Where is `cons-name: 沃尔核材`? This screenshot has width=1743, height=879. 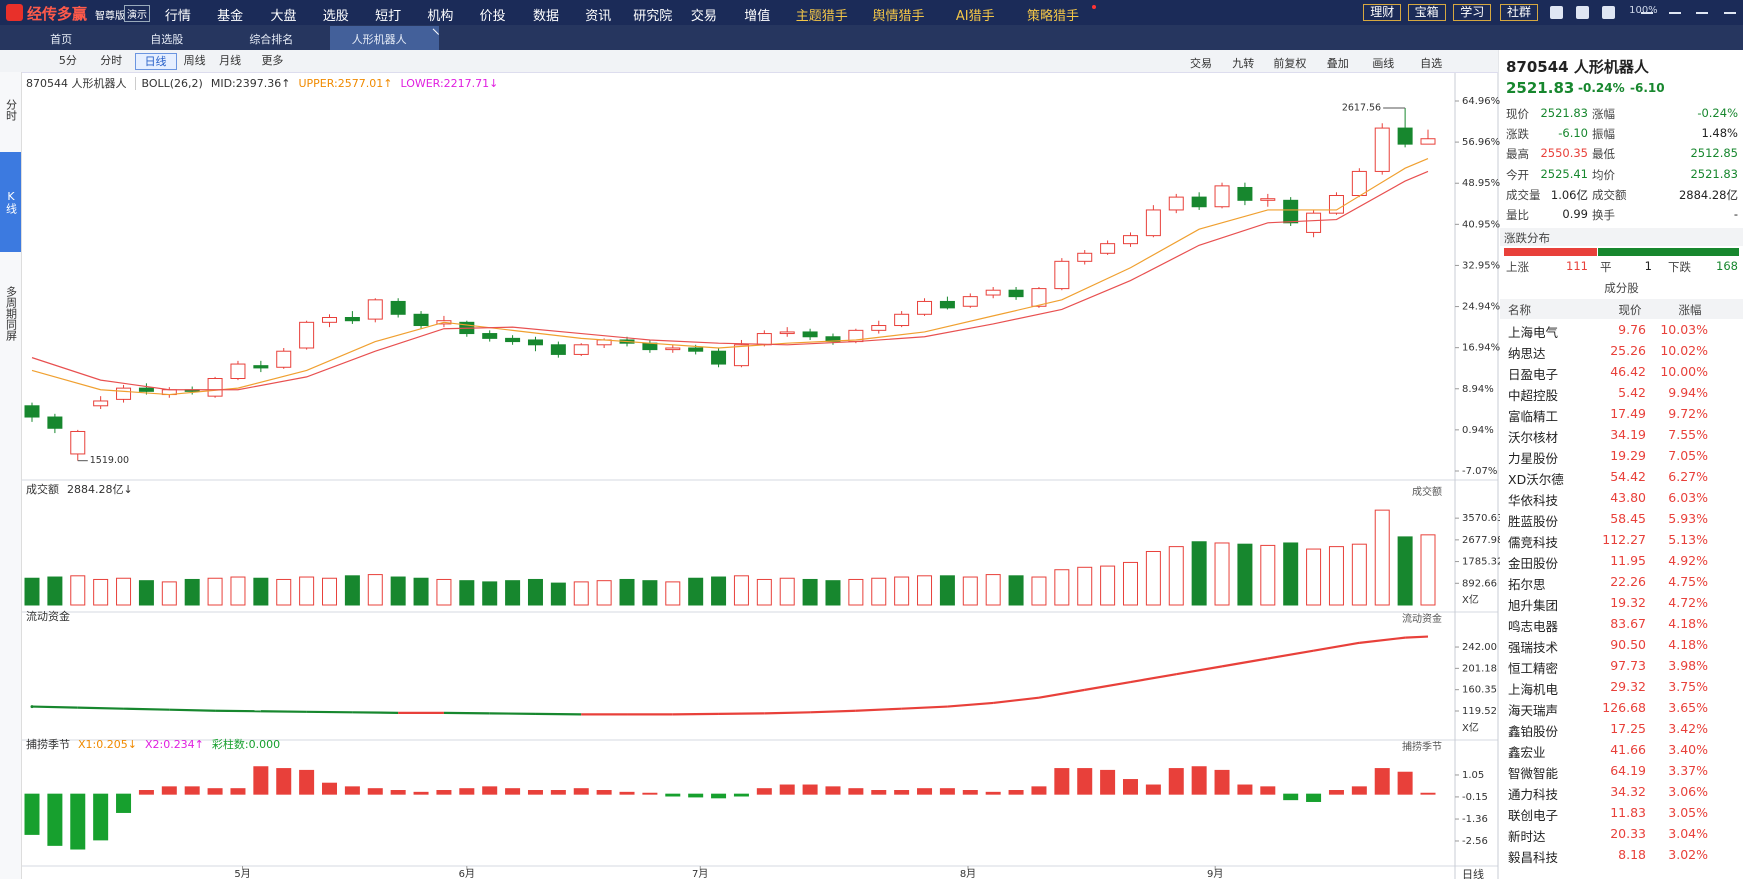 cons-name: 沃尔核材 is located at coordinates (1533, 437).